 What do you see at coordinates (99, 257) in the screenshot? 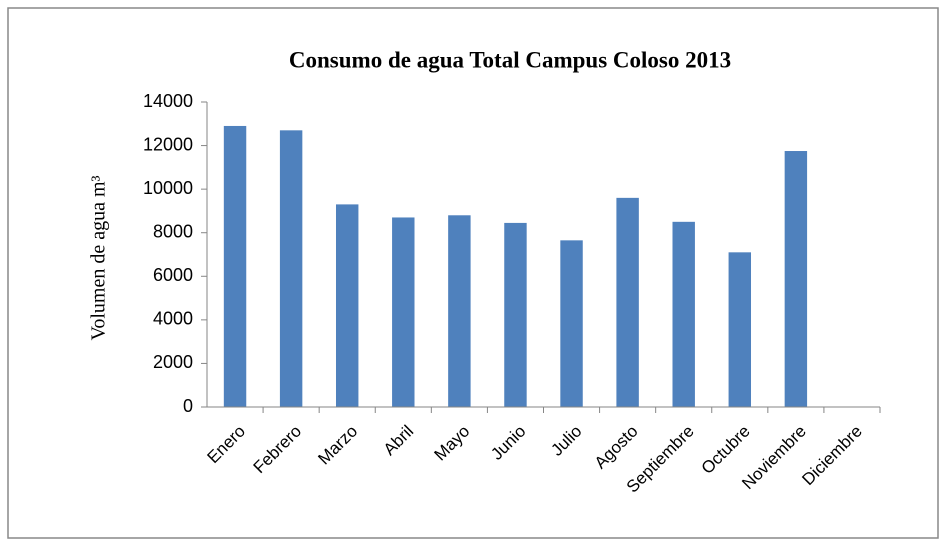
I see `y-axis-label: Volumen de agua m³` at bounding box center [99, 257].